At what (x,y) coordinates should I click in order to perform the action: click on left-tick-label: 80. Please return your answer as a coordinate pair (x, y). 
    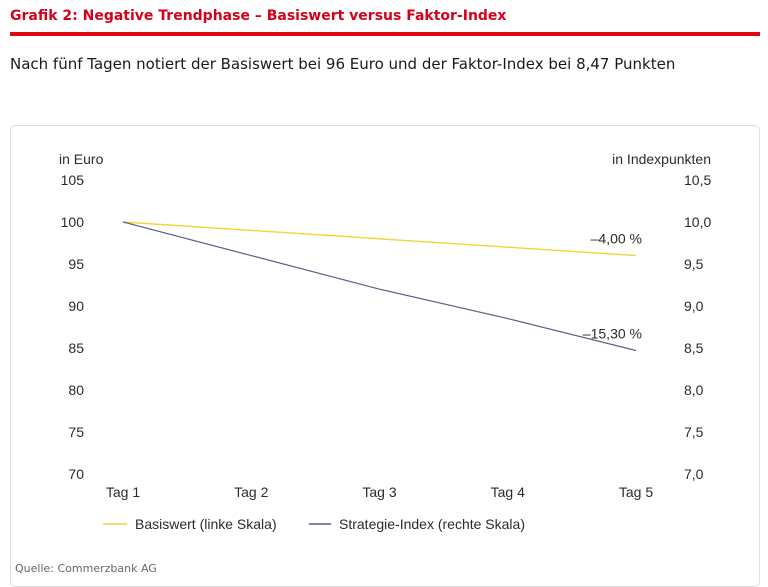
    Looking at the image, I should click on (76, 390).